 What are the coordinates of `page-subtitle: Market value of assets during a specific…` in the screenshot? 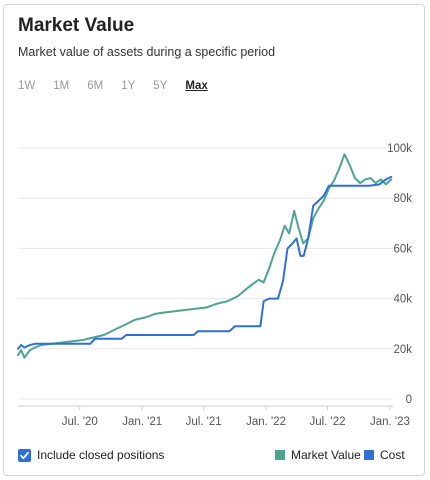 It's located at (147, 52).